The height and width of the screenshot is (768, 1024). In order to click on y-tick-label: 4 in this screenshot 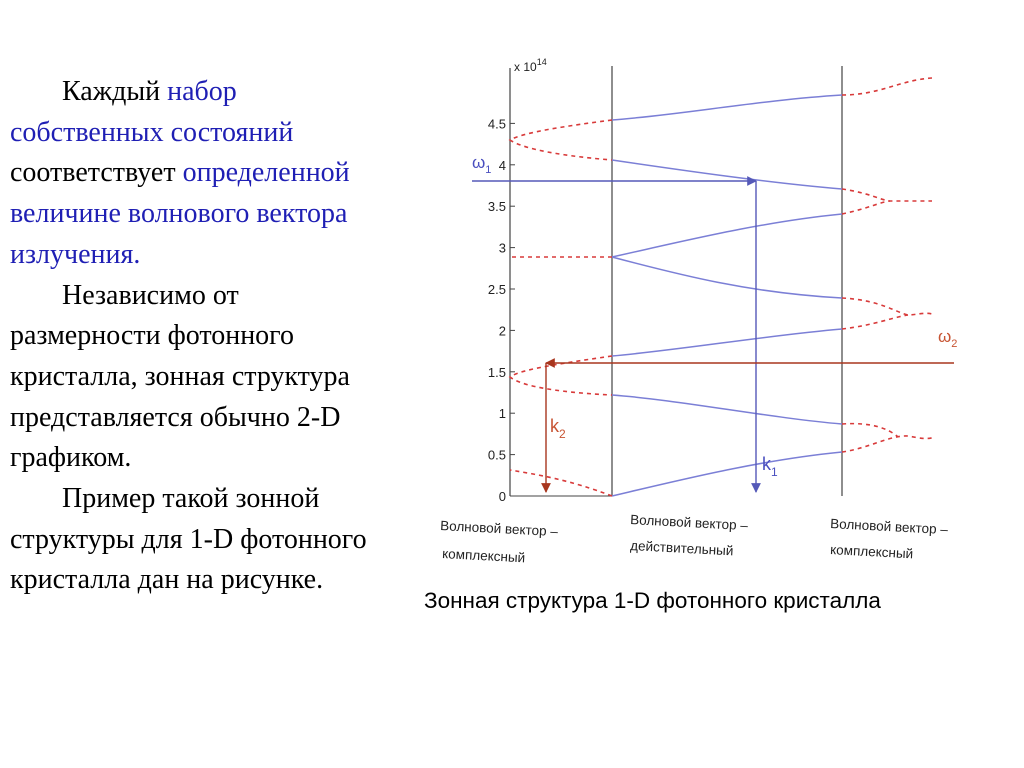, I will do `click(502, 165)`.